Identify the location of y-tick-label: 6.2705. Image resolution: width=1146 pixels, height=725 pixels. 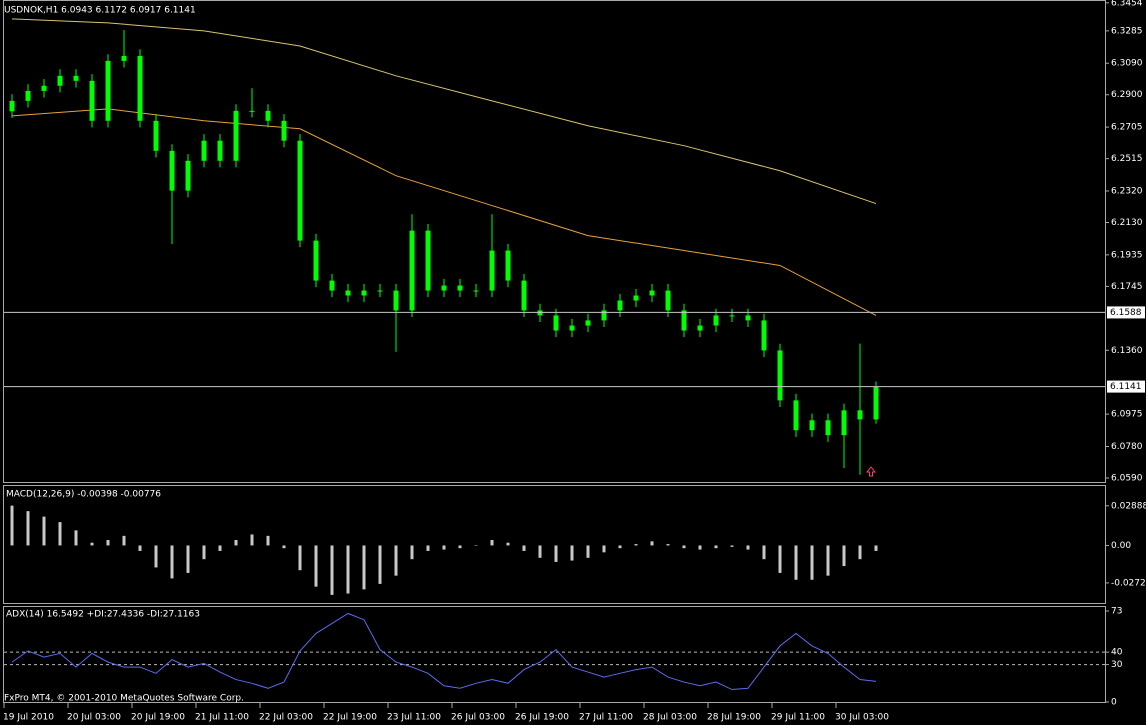
(1127, 128).